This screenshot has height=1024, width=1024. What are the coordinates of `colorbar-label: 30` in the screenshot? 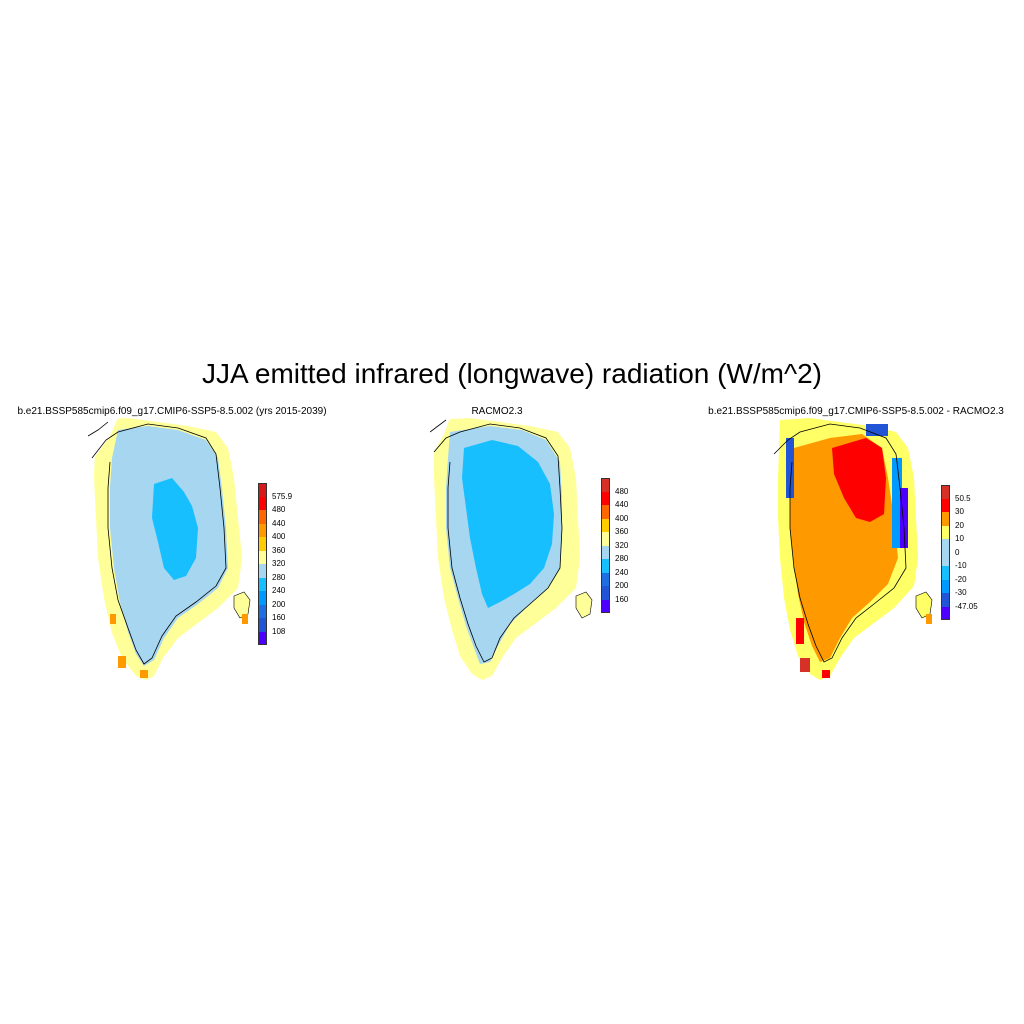 It's located at (959, 511).